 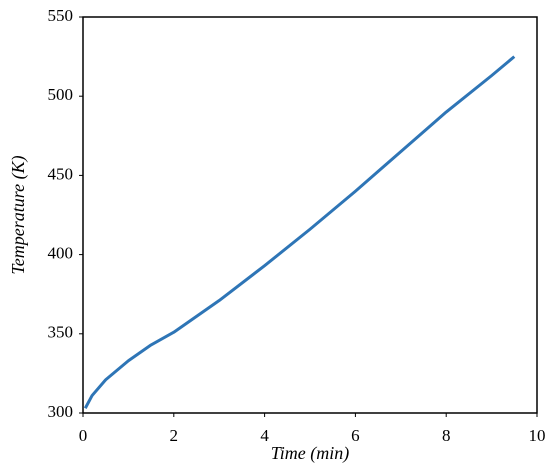 I want to click on y-axis-title: Temperature (K), so click(x=18, y=214).